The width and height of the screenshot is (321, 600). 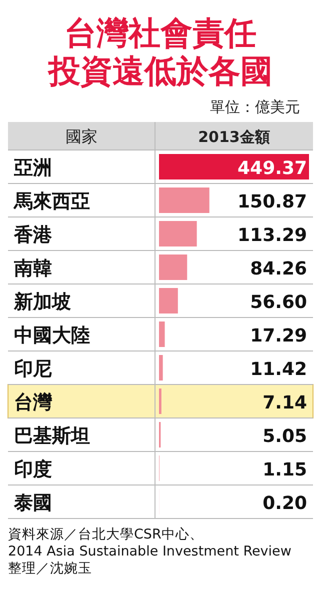 I want to click on data-label: 150.87, so click(x=272, y=201).